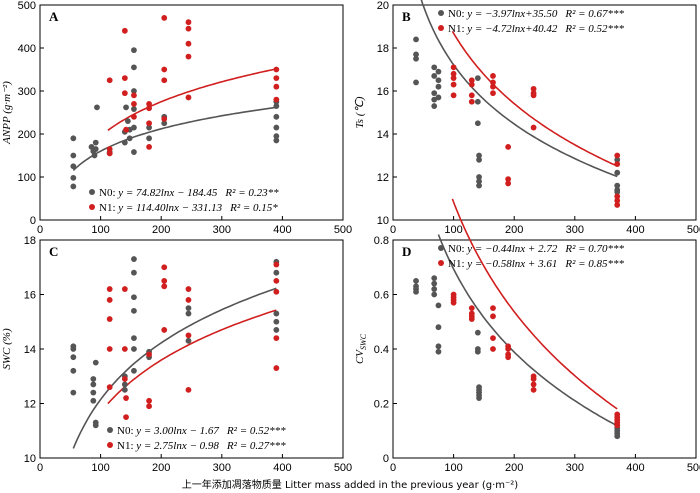  I want to click on legend-entry-n1: N1: y = 2.75lnx − 0.98 R² = 0.27***, so click(201, 446).